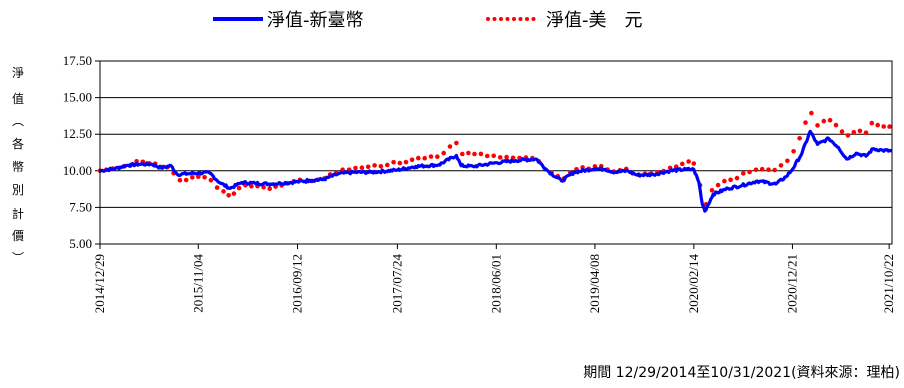  What do you see at coordinates (594, 283) in the screenshot?
I see `x-tick-label: 2019/04/08` at bounding box center [594, 283].